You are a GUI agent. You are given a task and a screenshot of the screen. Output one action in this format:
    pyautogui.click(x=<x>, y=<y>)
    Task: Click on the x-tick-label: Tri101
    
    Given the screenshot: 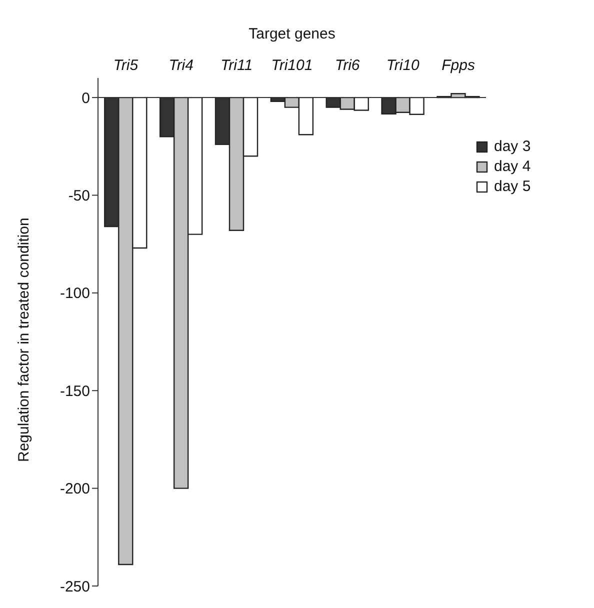 What is the action you would take?
    pyautogui.click(x=292, y=65)
    